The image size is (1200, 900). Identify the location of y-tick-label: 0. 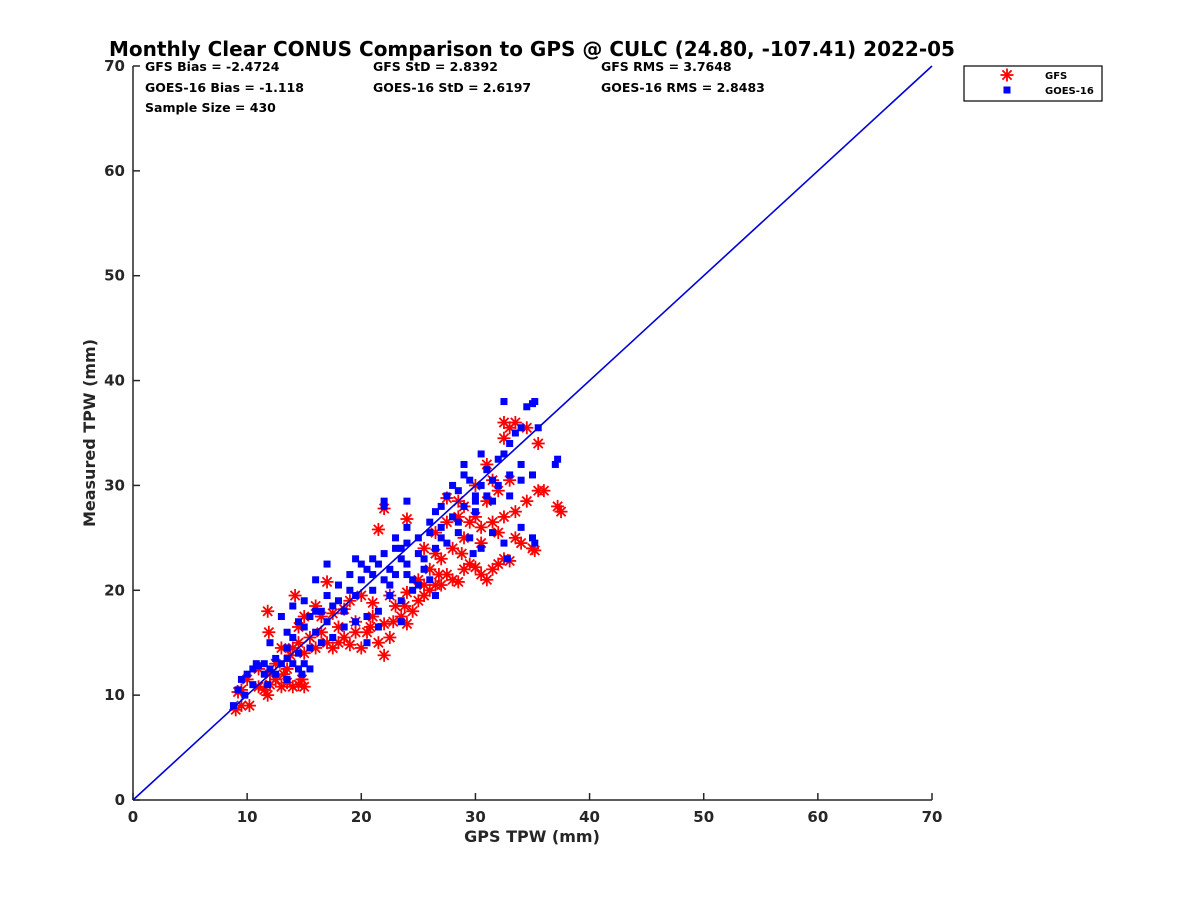
(120, 800).